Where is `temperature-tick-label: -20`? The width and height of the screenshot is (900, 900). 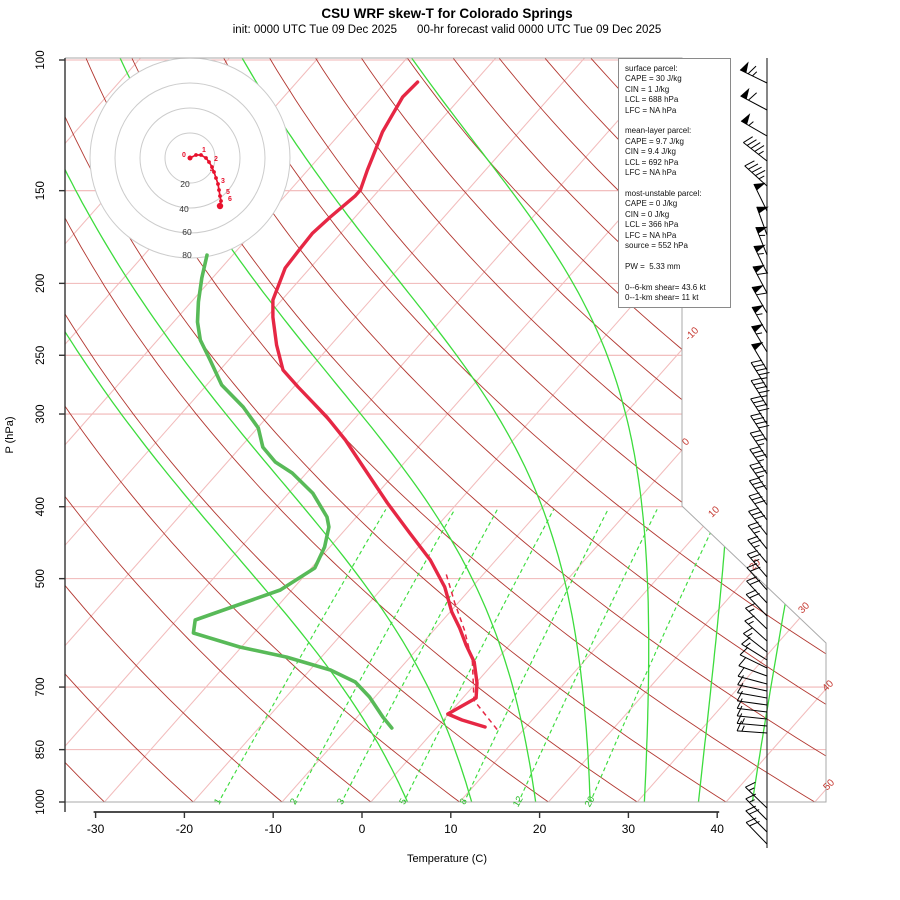 temperature-tick-label: -20 is located at coordinates (185, 829).